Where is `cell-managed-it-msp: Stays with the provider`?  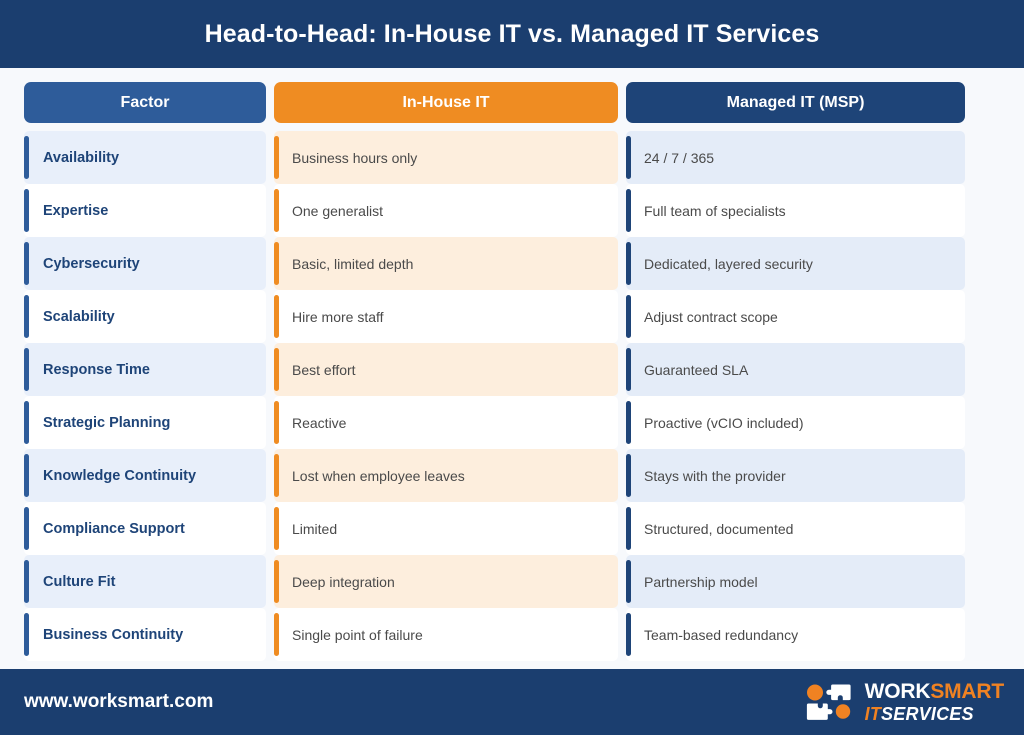
cell-managed-it-msp: Stays with the provider is located at coordinates (795, 475).